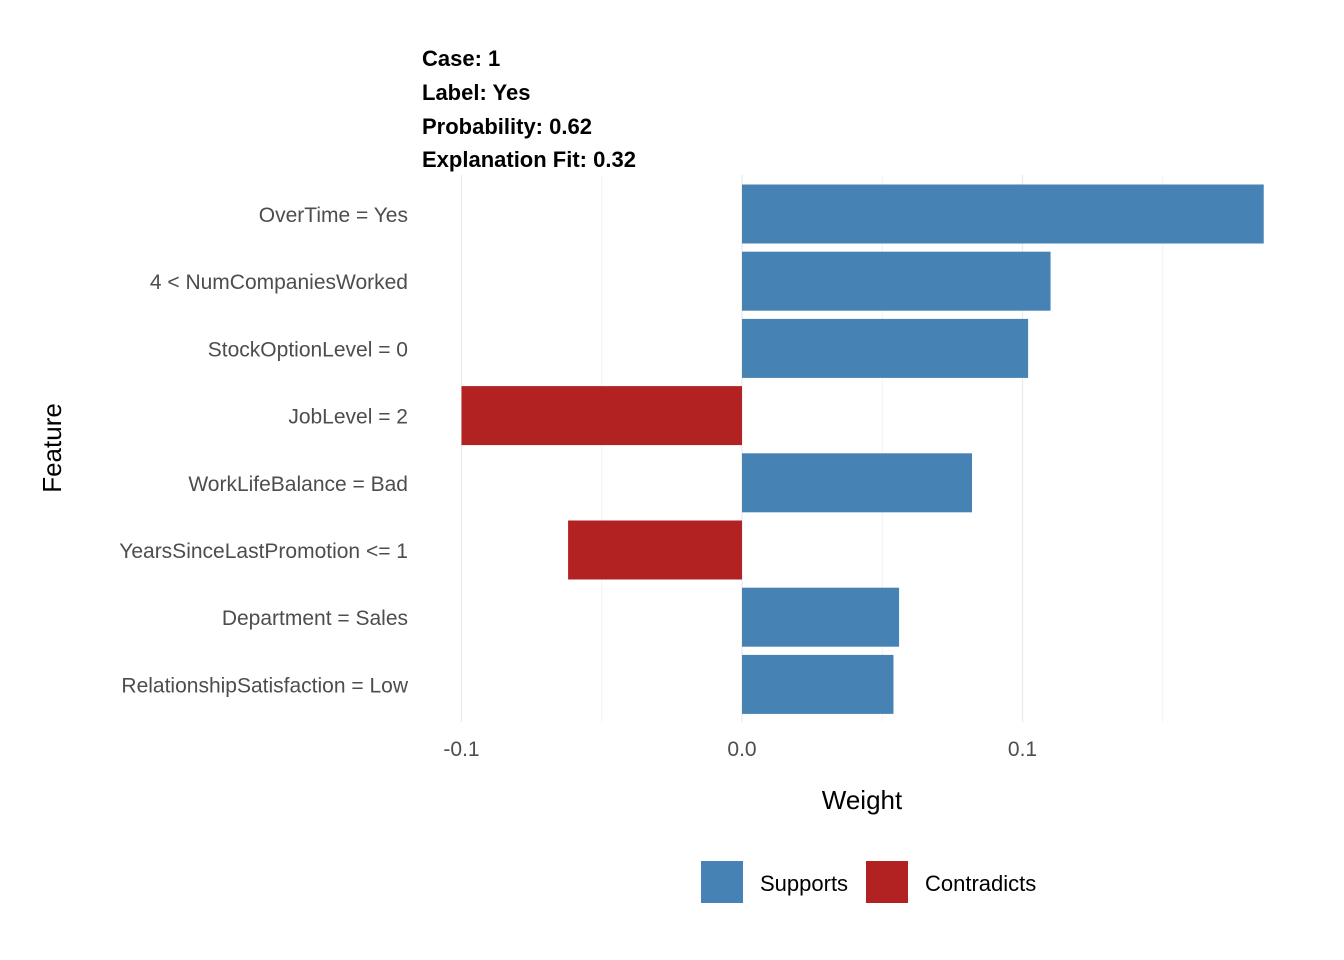  I want to click on x-tick-label: -0.1, so click(461, 749).